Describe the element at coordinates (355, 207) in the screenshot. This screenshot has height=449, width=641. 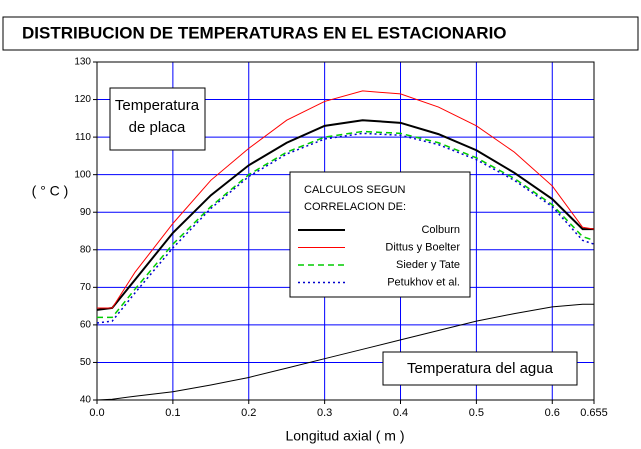
I see `legend-title: CORRELACION DE:` at that location.